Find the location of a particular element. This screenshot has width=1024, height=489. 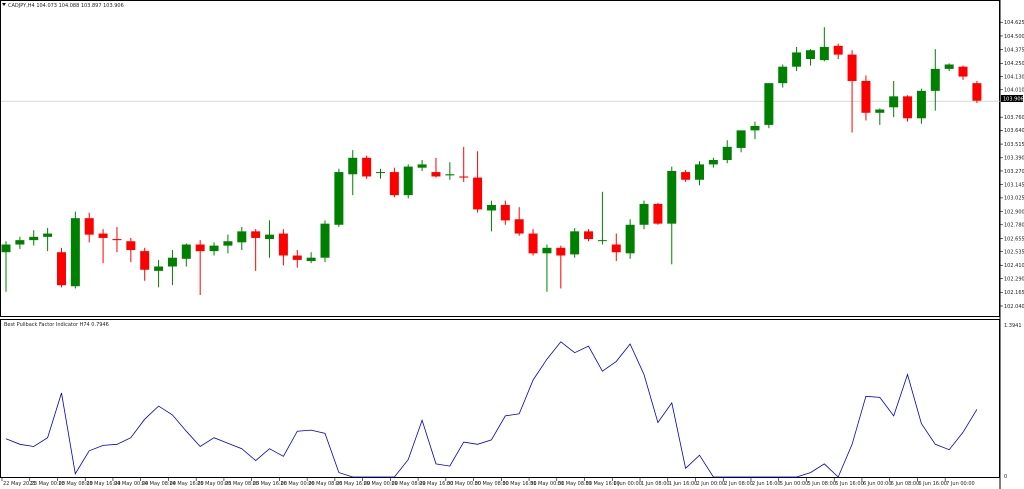

time-tick-label: 31 May 00:00 is located at coordinates (547, 484).